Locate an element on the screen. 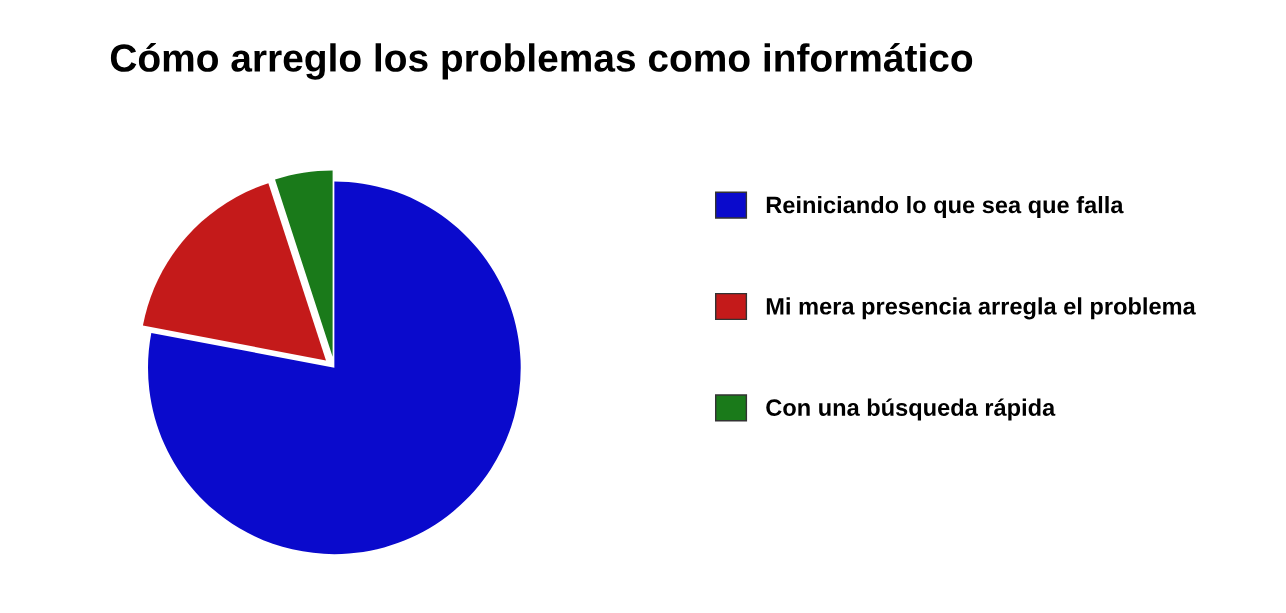 Image resolution: width=1286 pixels, height=613 pixels. legend-label: Con una búsqueda rápida is located at coordinates (911, 409).